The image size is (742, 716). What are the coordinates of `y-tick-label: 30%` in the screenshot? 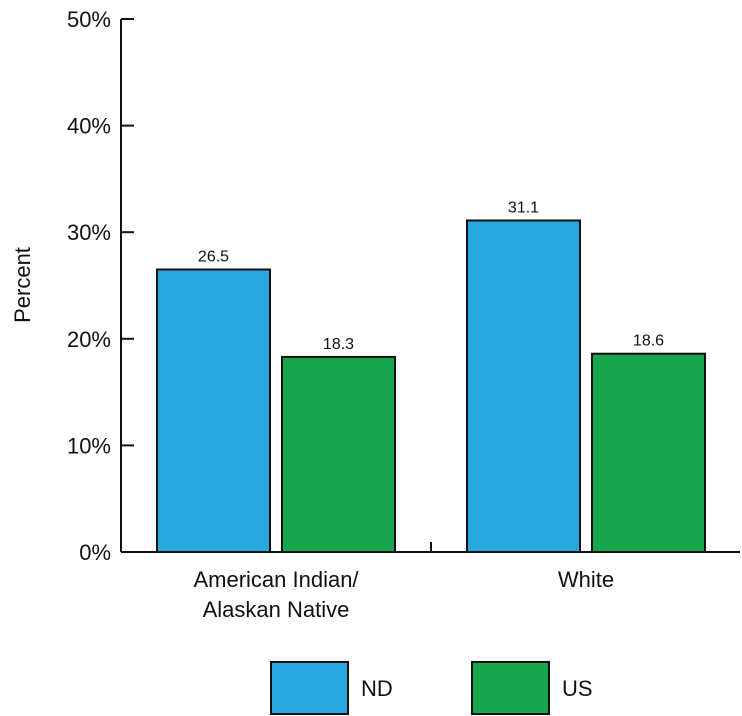 It's located at (89, 232).